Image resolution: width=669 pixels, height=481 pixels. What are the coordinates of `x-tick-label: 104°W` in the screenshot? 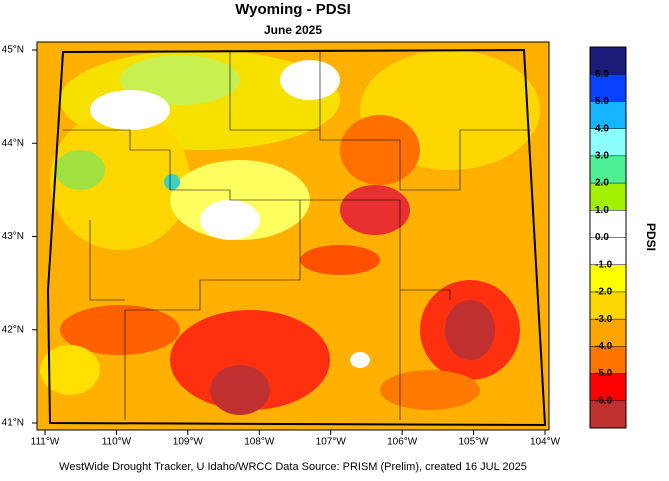 It's located at (545, 442).